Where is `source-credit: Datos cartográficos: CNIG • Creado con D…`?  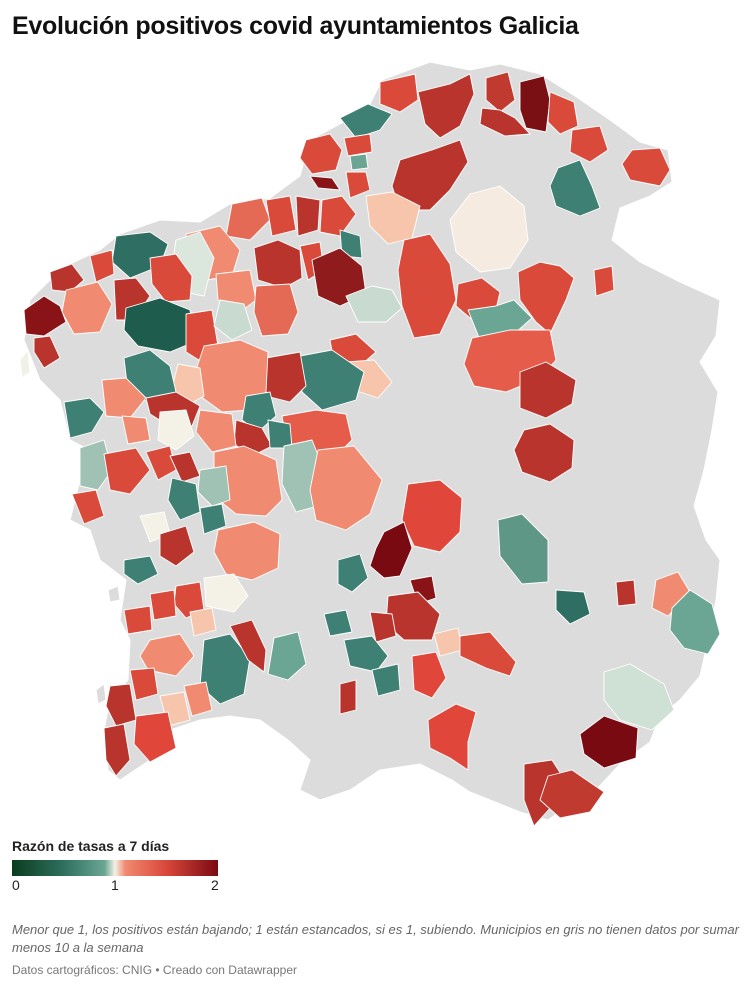
source-credit: Datos cartográficos: CNIG • Creado con D… is located at coordinates (154, 970).